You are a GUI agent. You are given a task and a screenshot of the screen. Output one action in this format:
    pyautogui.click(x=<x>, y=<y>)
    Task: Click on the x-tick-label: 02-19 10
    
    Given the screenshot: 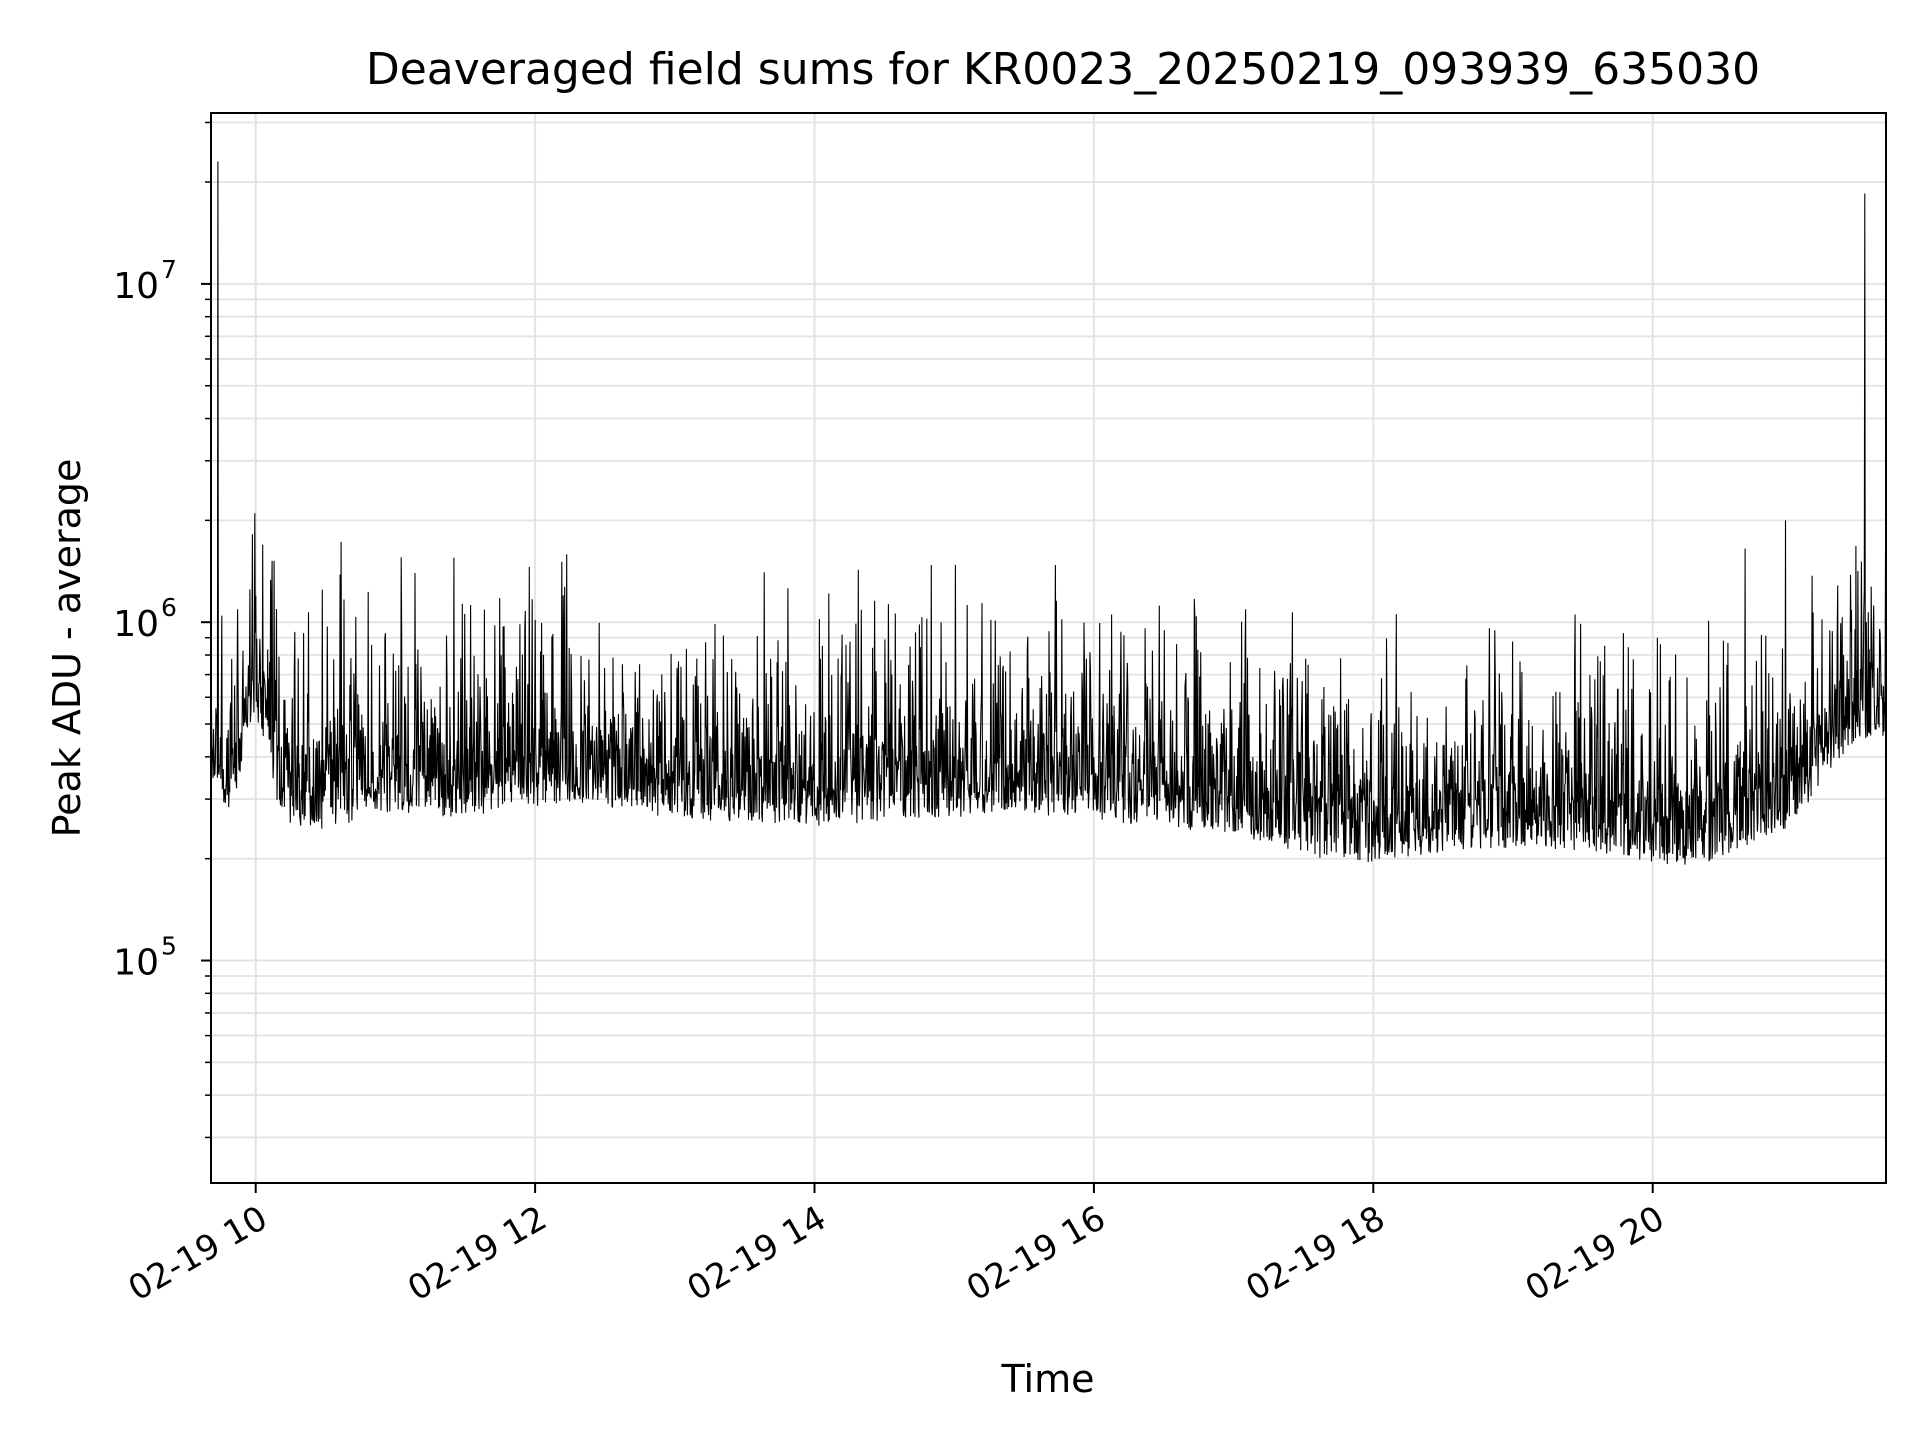 What is the action you would take?
    pyautogui.click(x=198, y=1253)
    